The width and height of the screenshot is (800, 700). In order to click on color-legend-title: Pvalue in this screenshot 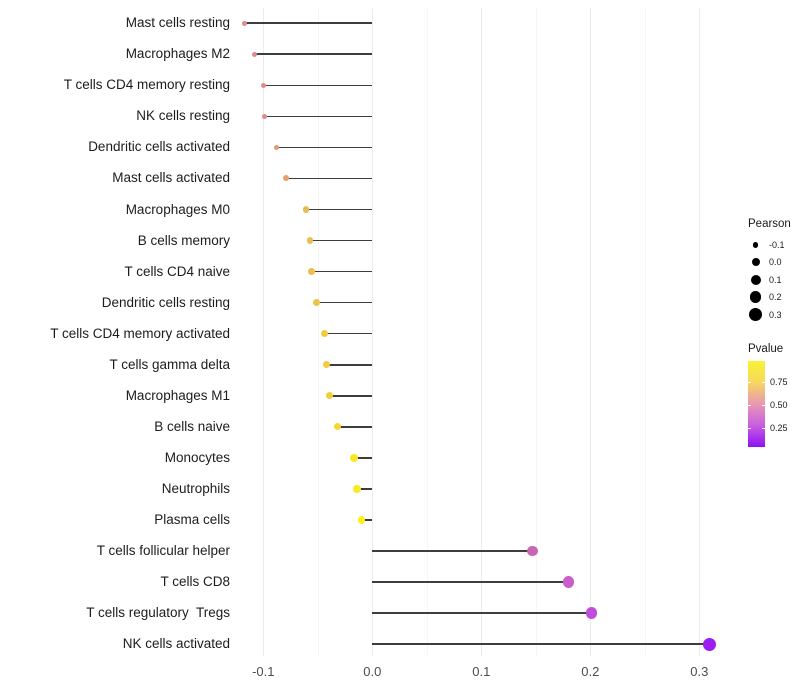, I will do `click(766, 349)`.